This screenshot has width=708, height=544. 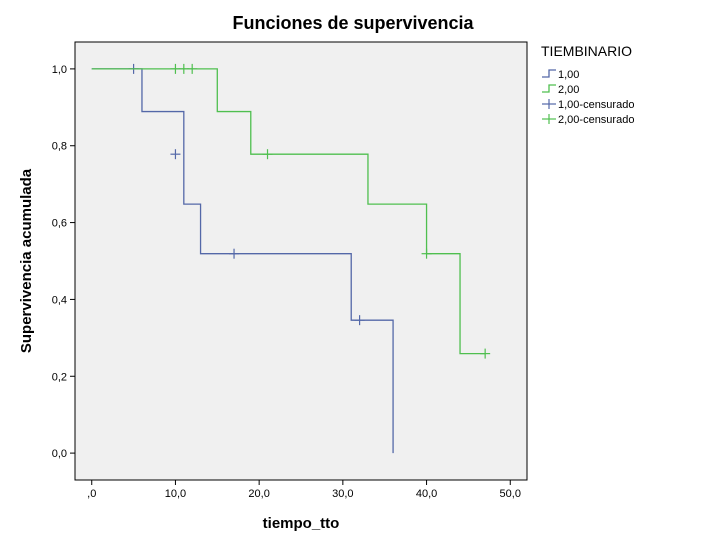 I want to click on legend-entry: 1,00, so click(x=560, y=75).